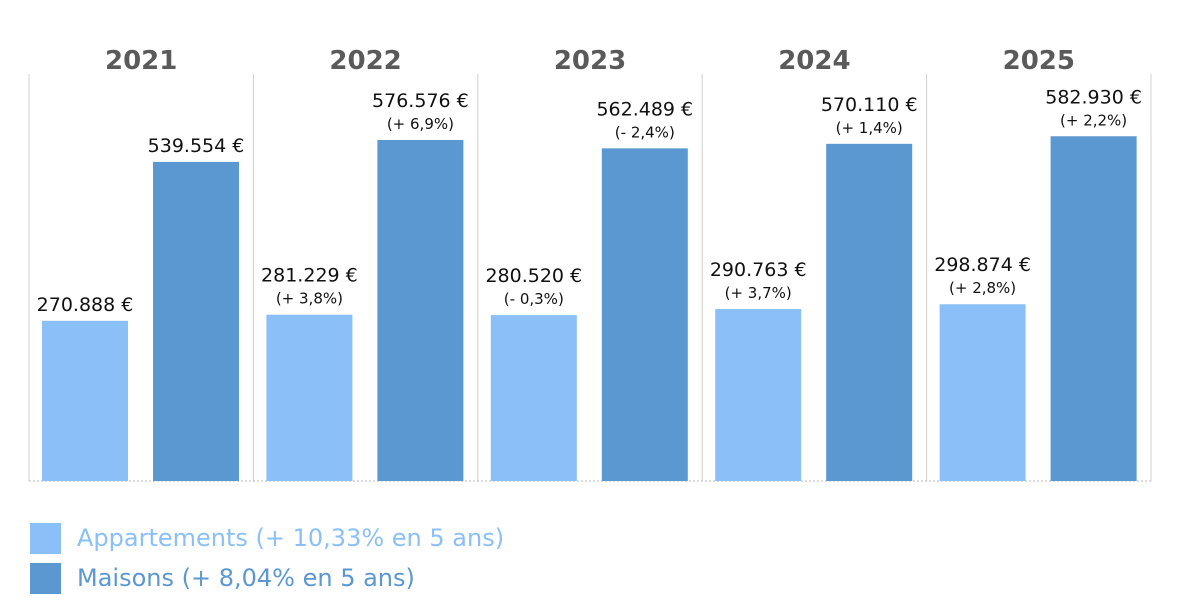  Describe the element at coordinates (758, 270) in the screenshot. I see `value-label: 290.763 €` at that location.